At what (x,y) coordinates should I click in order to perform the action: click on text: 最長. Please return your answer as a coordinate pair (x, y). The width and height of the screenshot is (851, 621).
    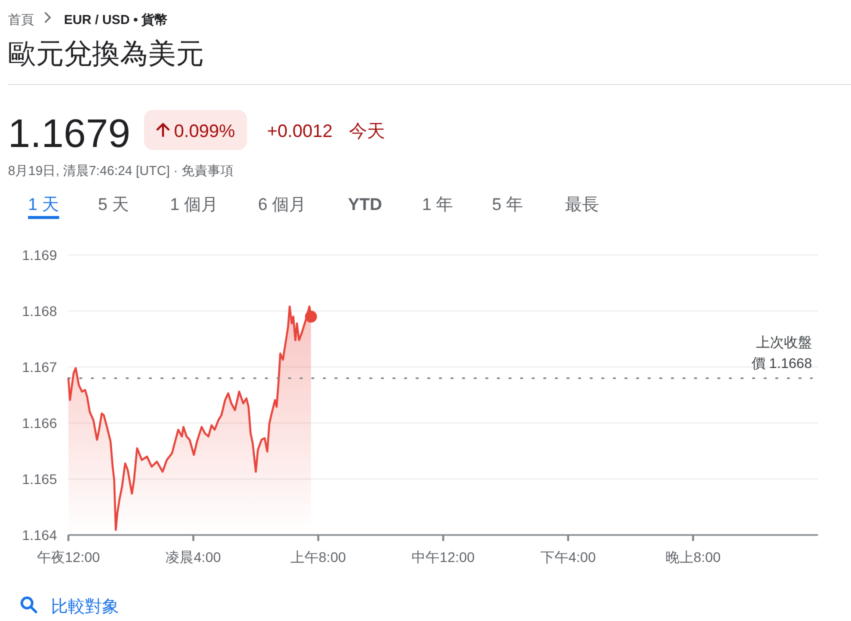
    Looking at the image, I should click on (582, 204).